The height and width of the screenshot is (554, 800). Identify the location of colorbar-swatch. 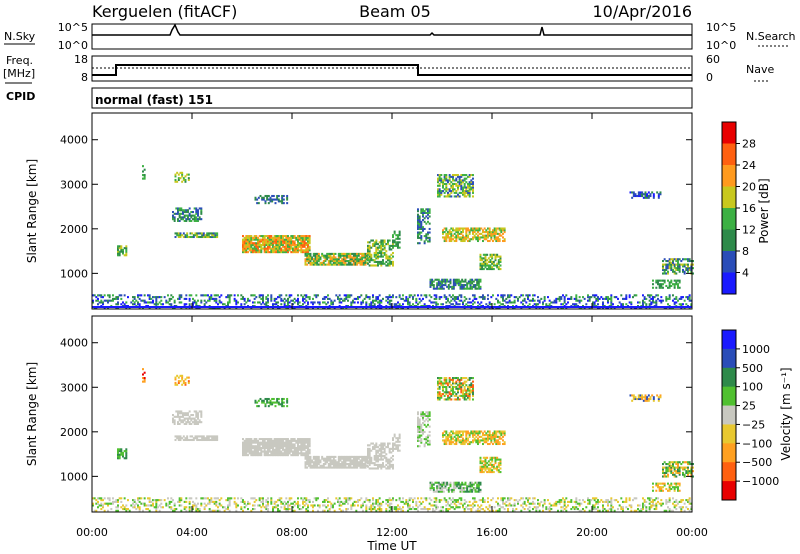
(729, 240).